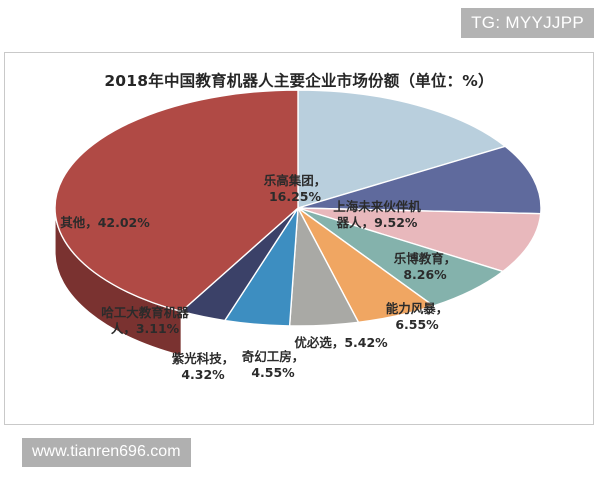  What do you see at coordinates (106, 452) in the screenshot?
I see `site-watermark: www.tianren696.com` at bounding box center [106, 452].